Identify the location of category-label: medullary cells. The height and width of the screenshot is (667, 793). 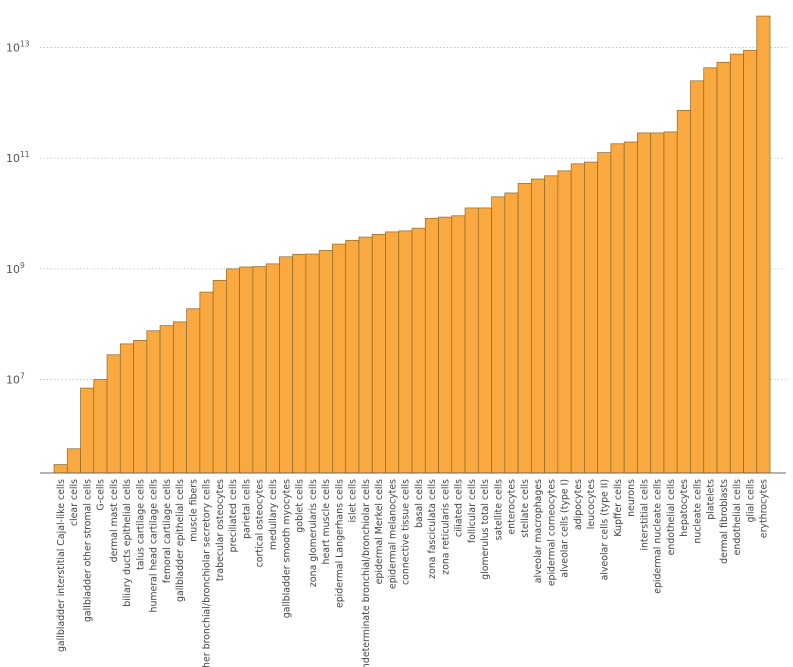
(273, 514).